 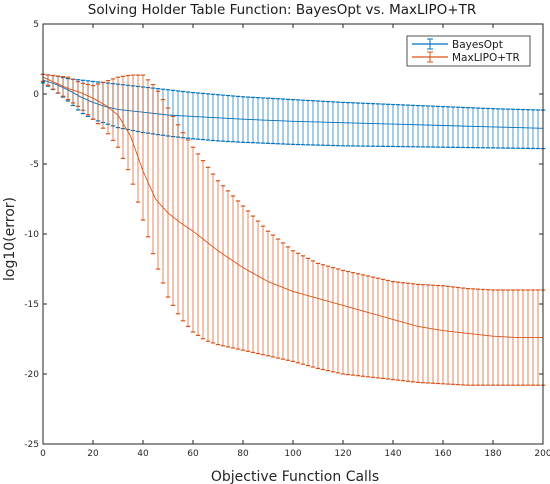 I want to click on y-axis-label: log10(error), so click(x=10, y=239).